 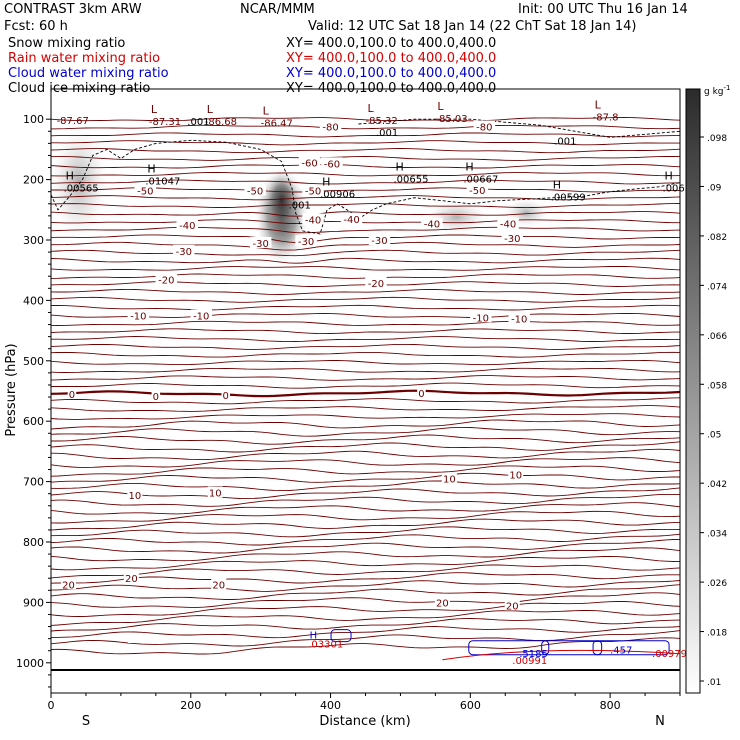 I want to click on extremum-value: .00655, so click(x=410, y=180).